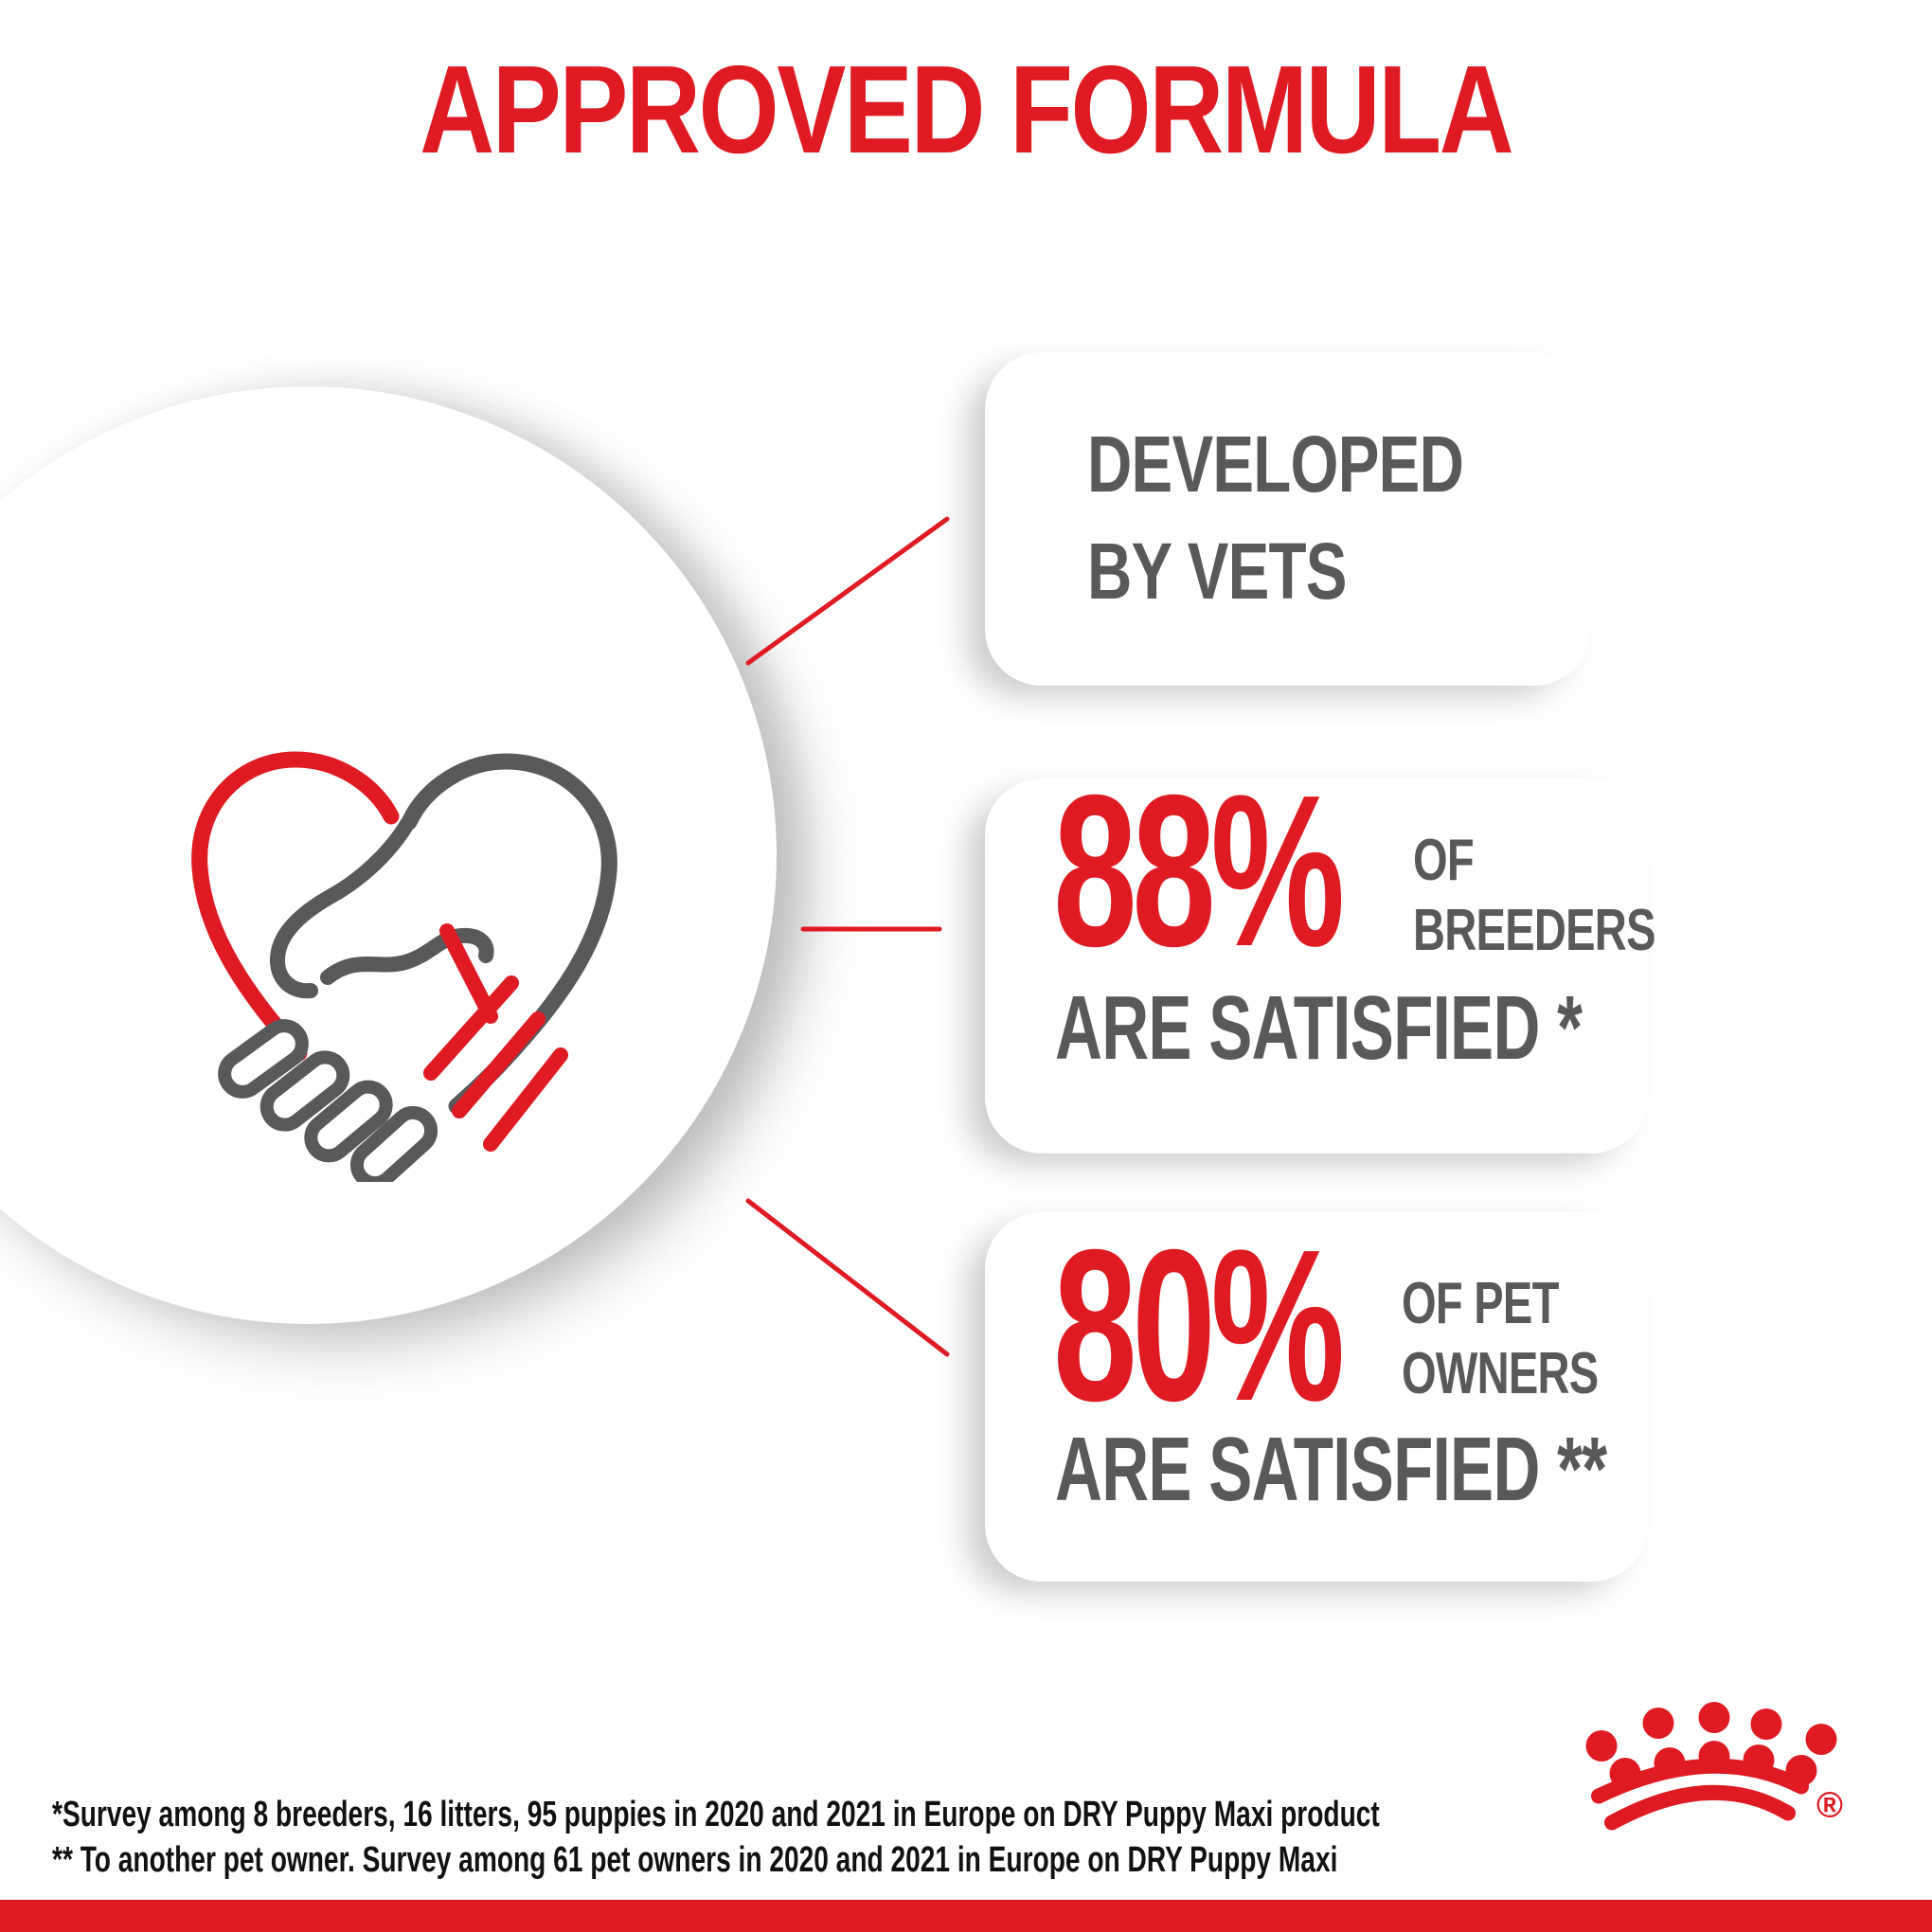 This screenshot has height=1932, width=1932. Describe the element at coordinates (1700, 1781) in the screenshot. I see `crown-arc-upper` at that location.